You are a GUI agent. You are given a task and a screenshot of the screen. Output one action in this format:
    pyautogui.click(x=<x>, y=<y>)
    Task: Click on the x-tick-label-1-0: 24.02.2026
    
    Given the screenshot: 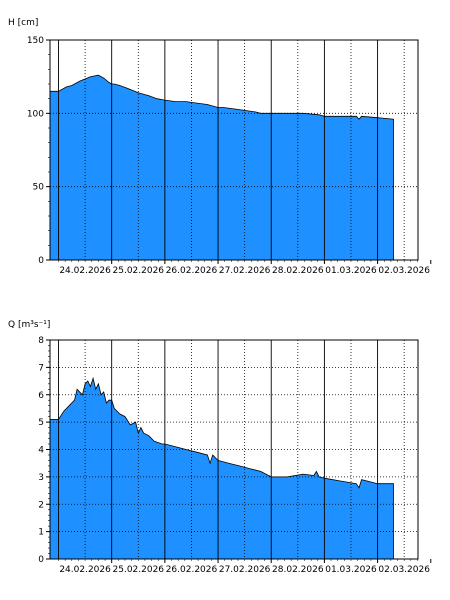 What is the action you would take?
    pyautogui.click(x=85, y=570)
    